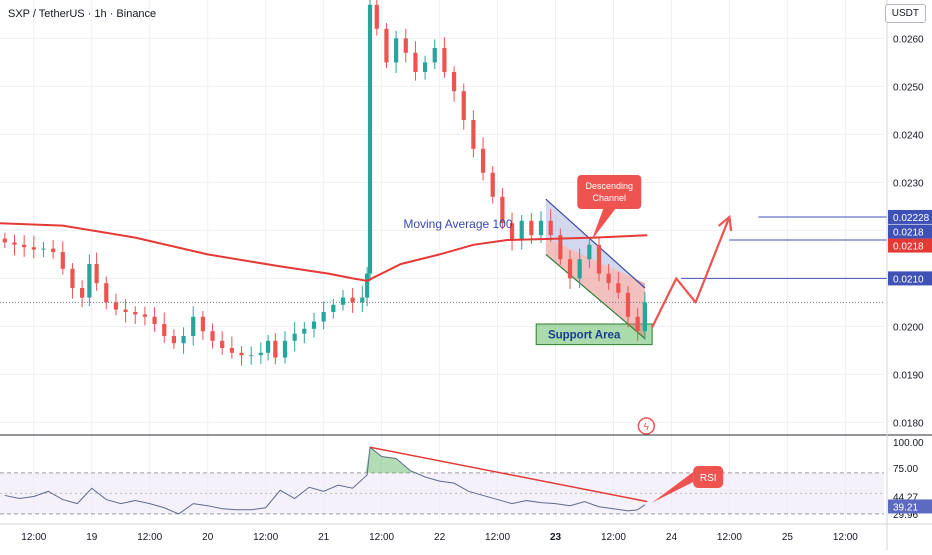  What do you see at coordinates (908, 443) in the screenshot?
I see `rsi-tick-label: 100.00` at bounding box center [908, 443].